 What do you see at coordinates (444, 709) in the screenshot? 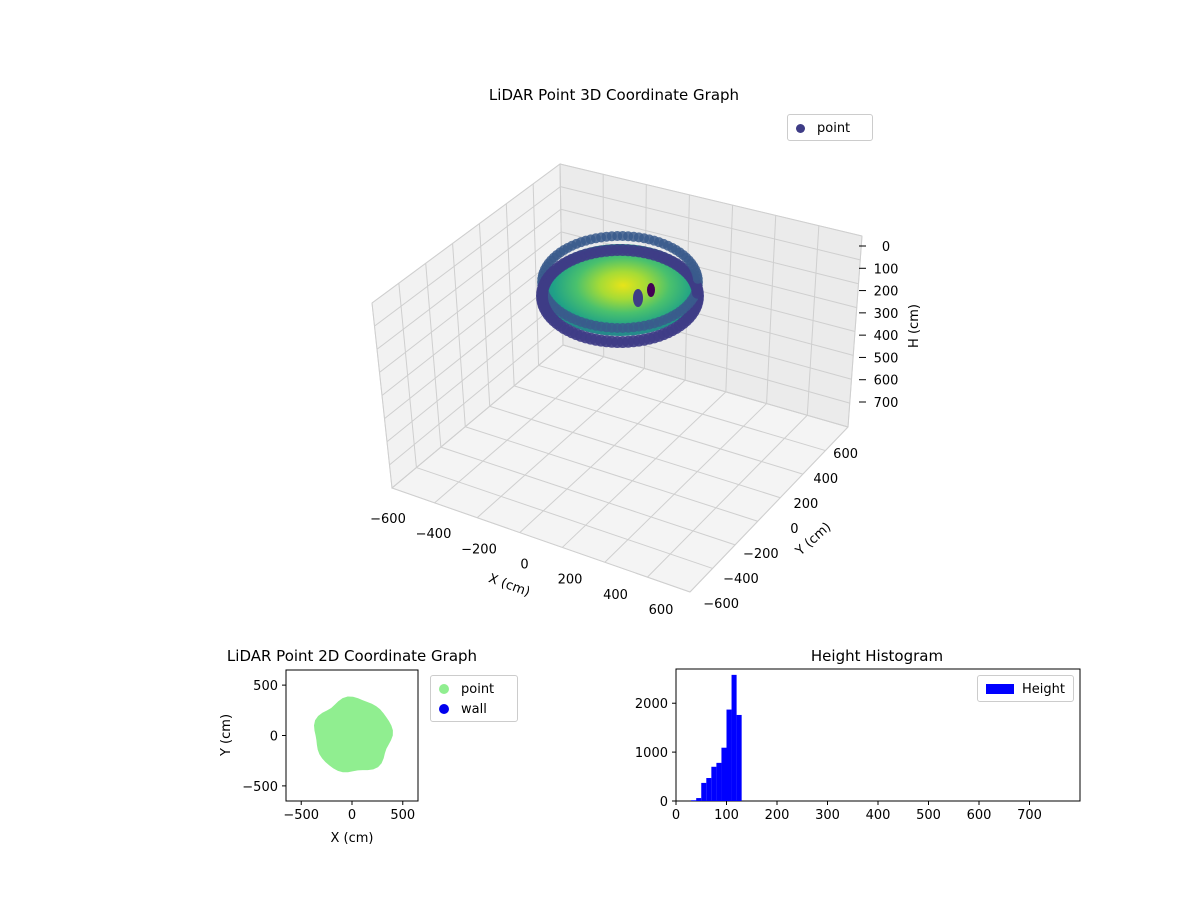
I see `legend-marker-wall` at bounding box center [444, 709].